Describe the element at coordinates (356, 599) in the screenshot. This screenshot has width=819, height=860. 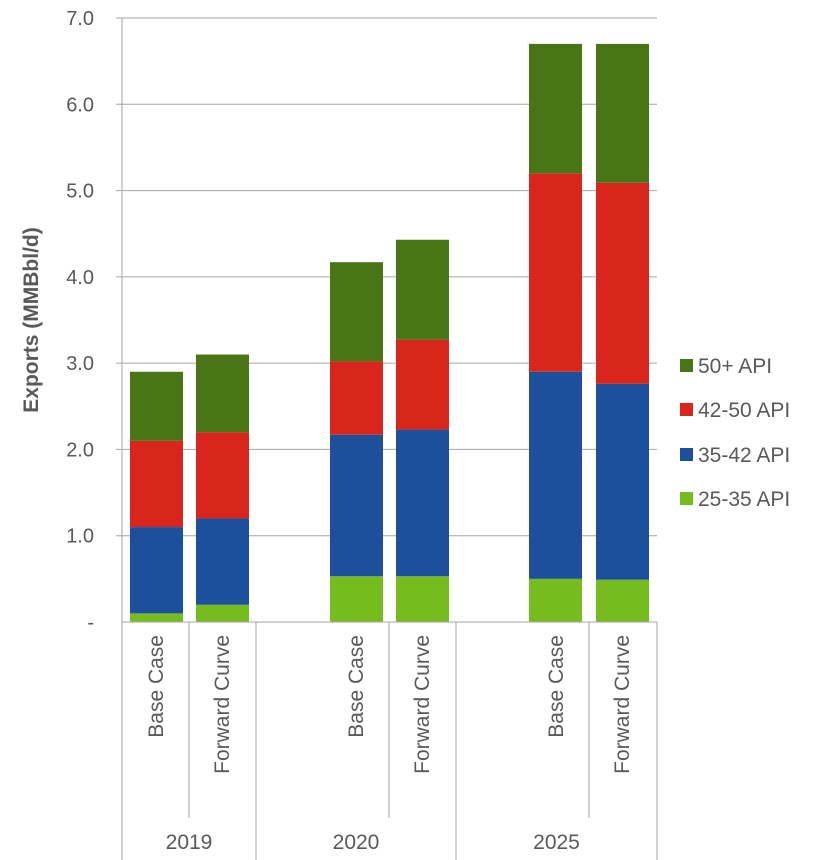
I see `bar-2020-base-case-25-35-api` at that location.